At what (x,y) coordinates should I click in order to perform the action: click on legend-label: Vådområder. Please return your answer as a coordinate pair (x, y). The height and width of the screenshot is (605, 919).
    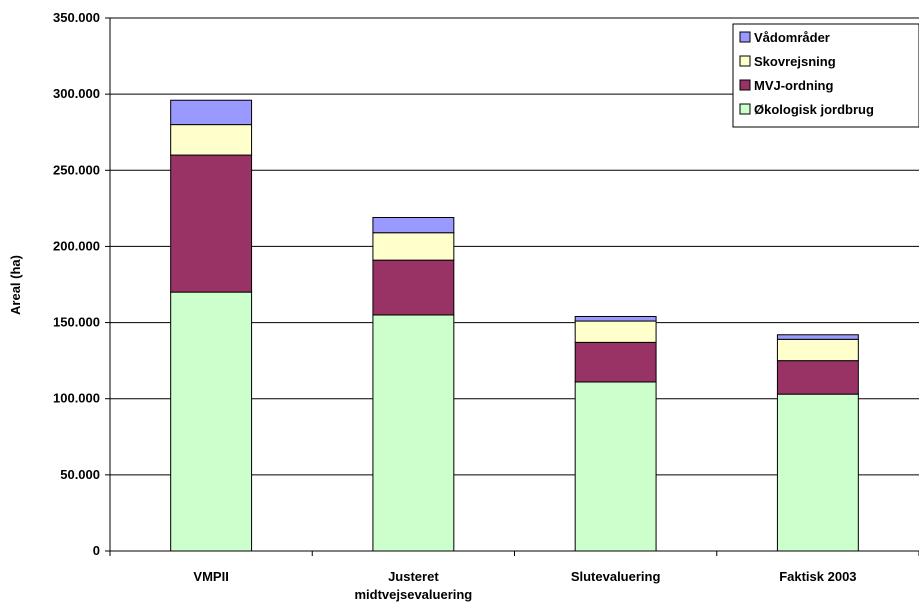
    Looking at the image, I should click on (792, 37).